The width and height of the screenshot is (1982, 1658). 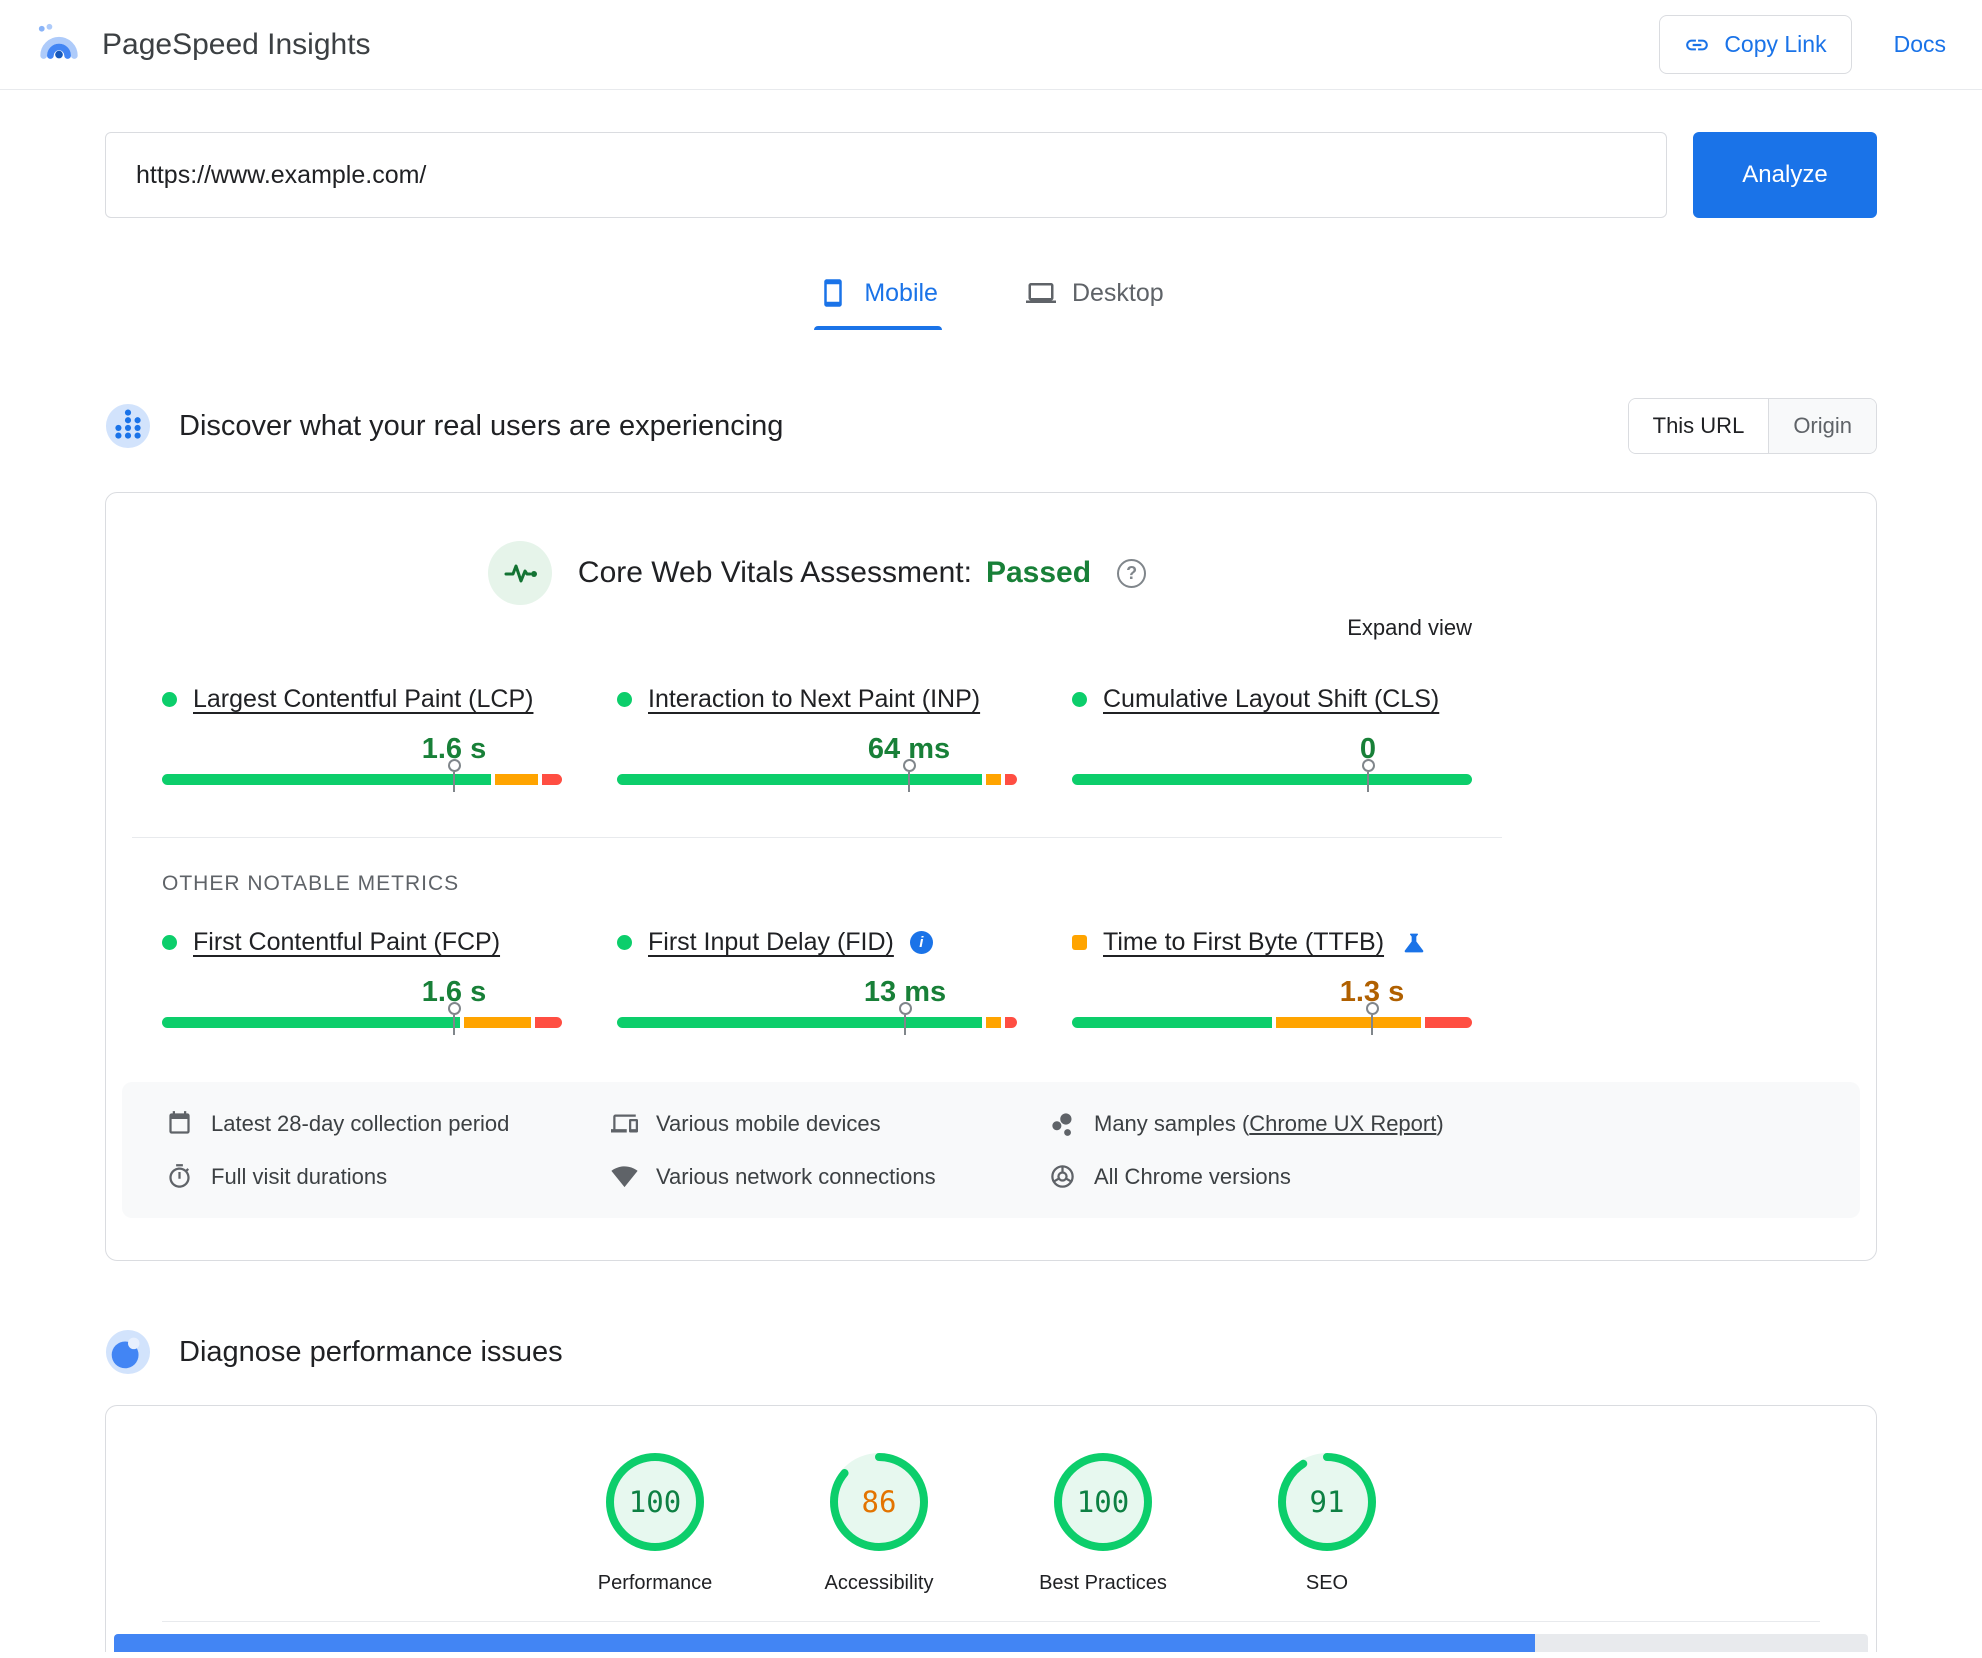 I want to click on header-actions: Copy Link Docs, so click(x=1802, y=44).